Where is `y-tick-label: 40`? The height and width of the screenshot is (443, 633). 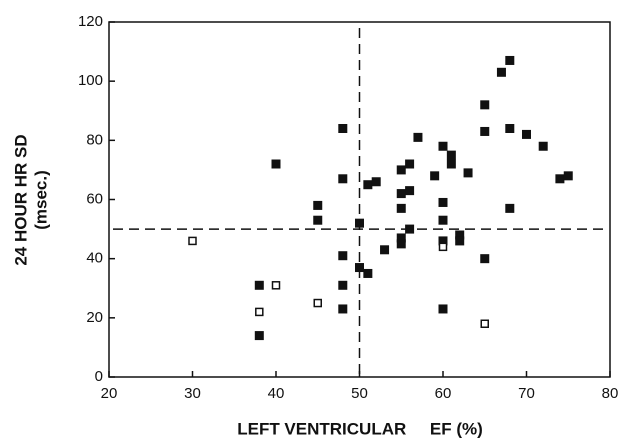 y-tick-label: 40 is located at coordinates (94, 258).